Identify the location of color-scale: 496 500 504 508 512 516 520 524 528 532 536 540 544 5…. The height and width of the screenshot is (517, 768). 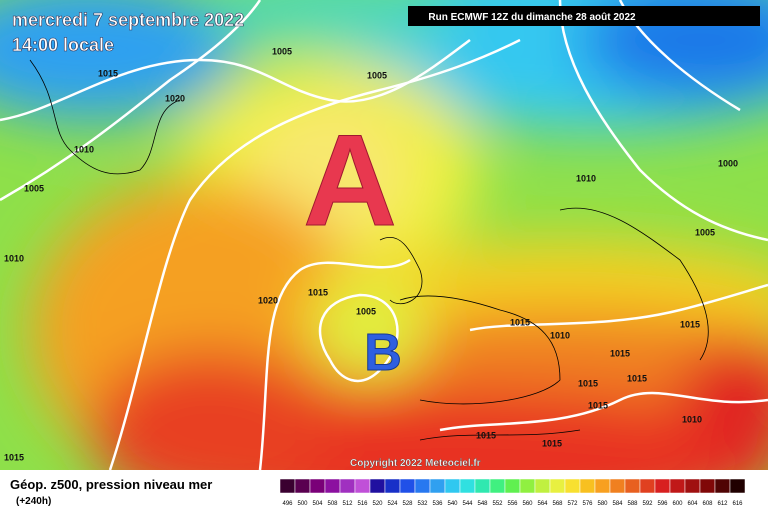
(512, 492).